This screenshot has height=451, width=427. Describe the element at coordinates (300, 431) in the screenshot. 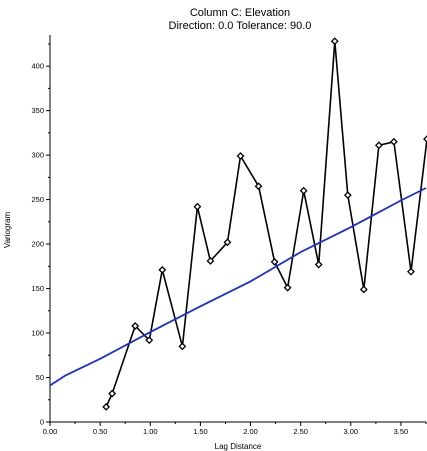

I see `x-tick-label: 2.50` at that location.